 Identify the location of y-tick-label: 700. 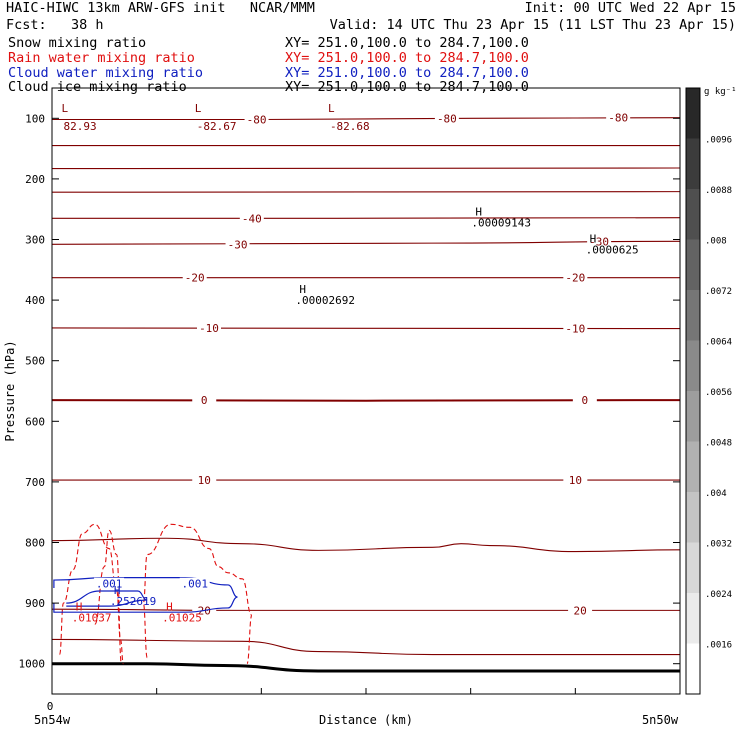
(35, 482).